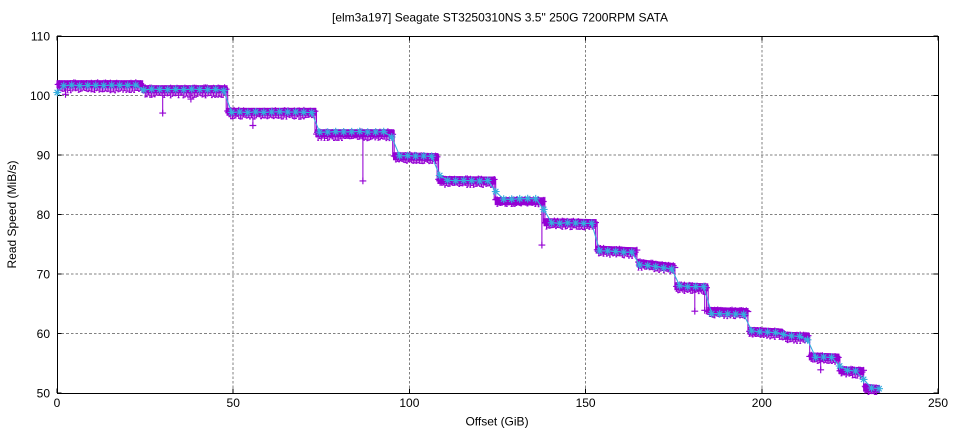  Describe the element at coordinates (57, 403) in the screenshot. I see `svg-text: 0` at that location.